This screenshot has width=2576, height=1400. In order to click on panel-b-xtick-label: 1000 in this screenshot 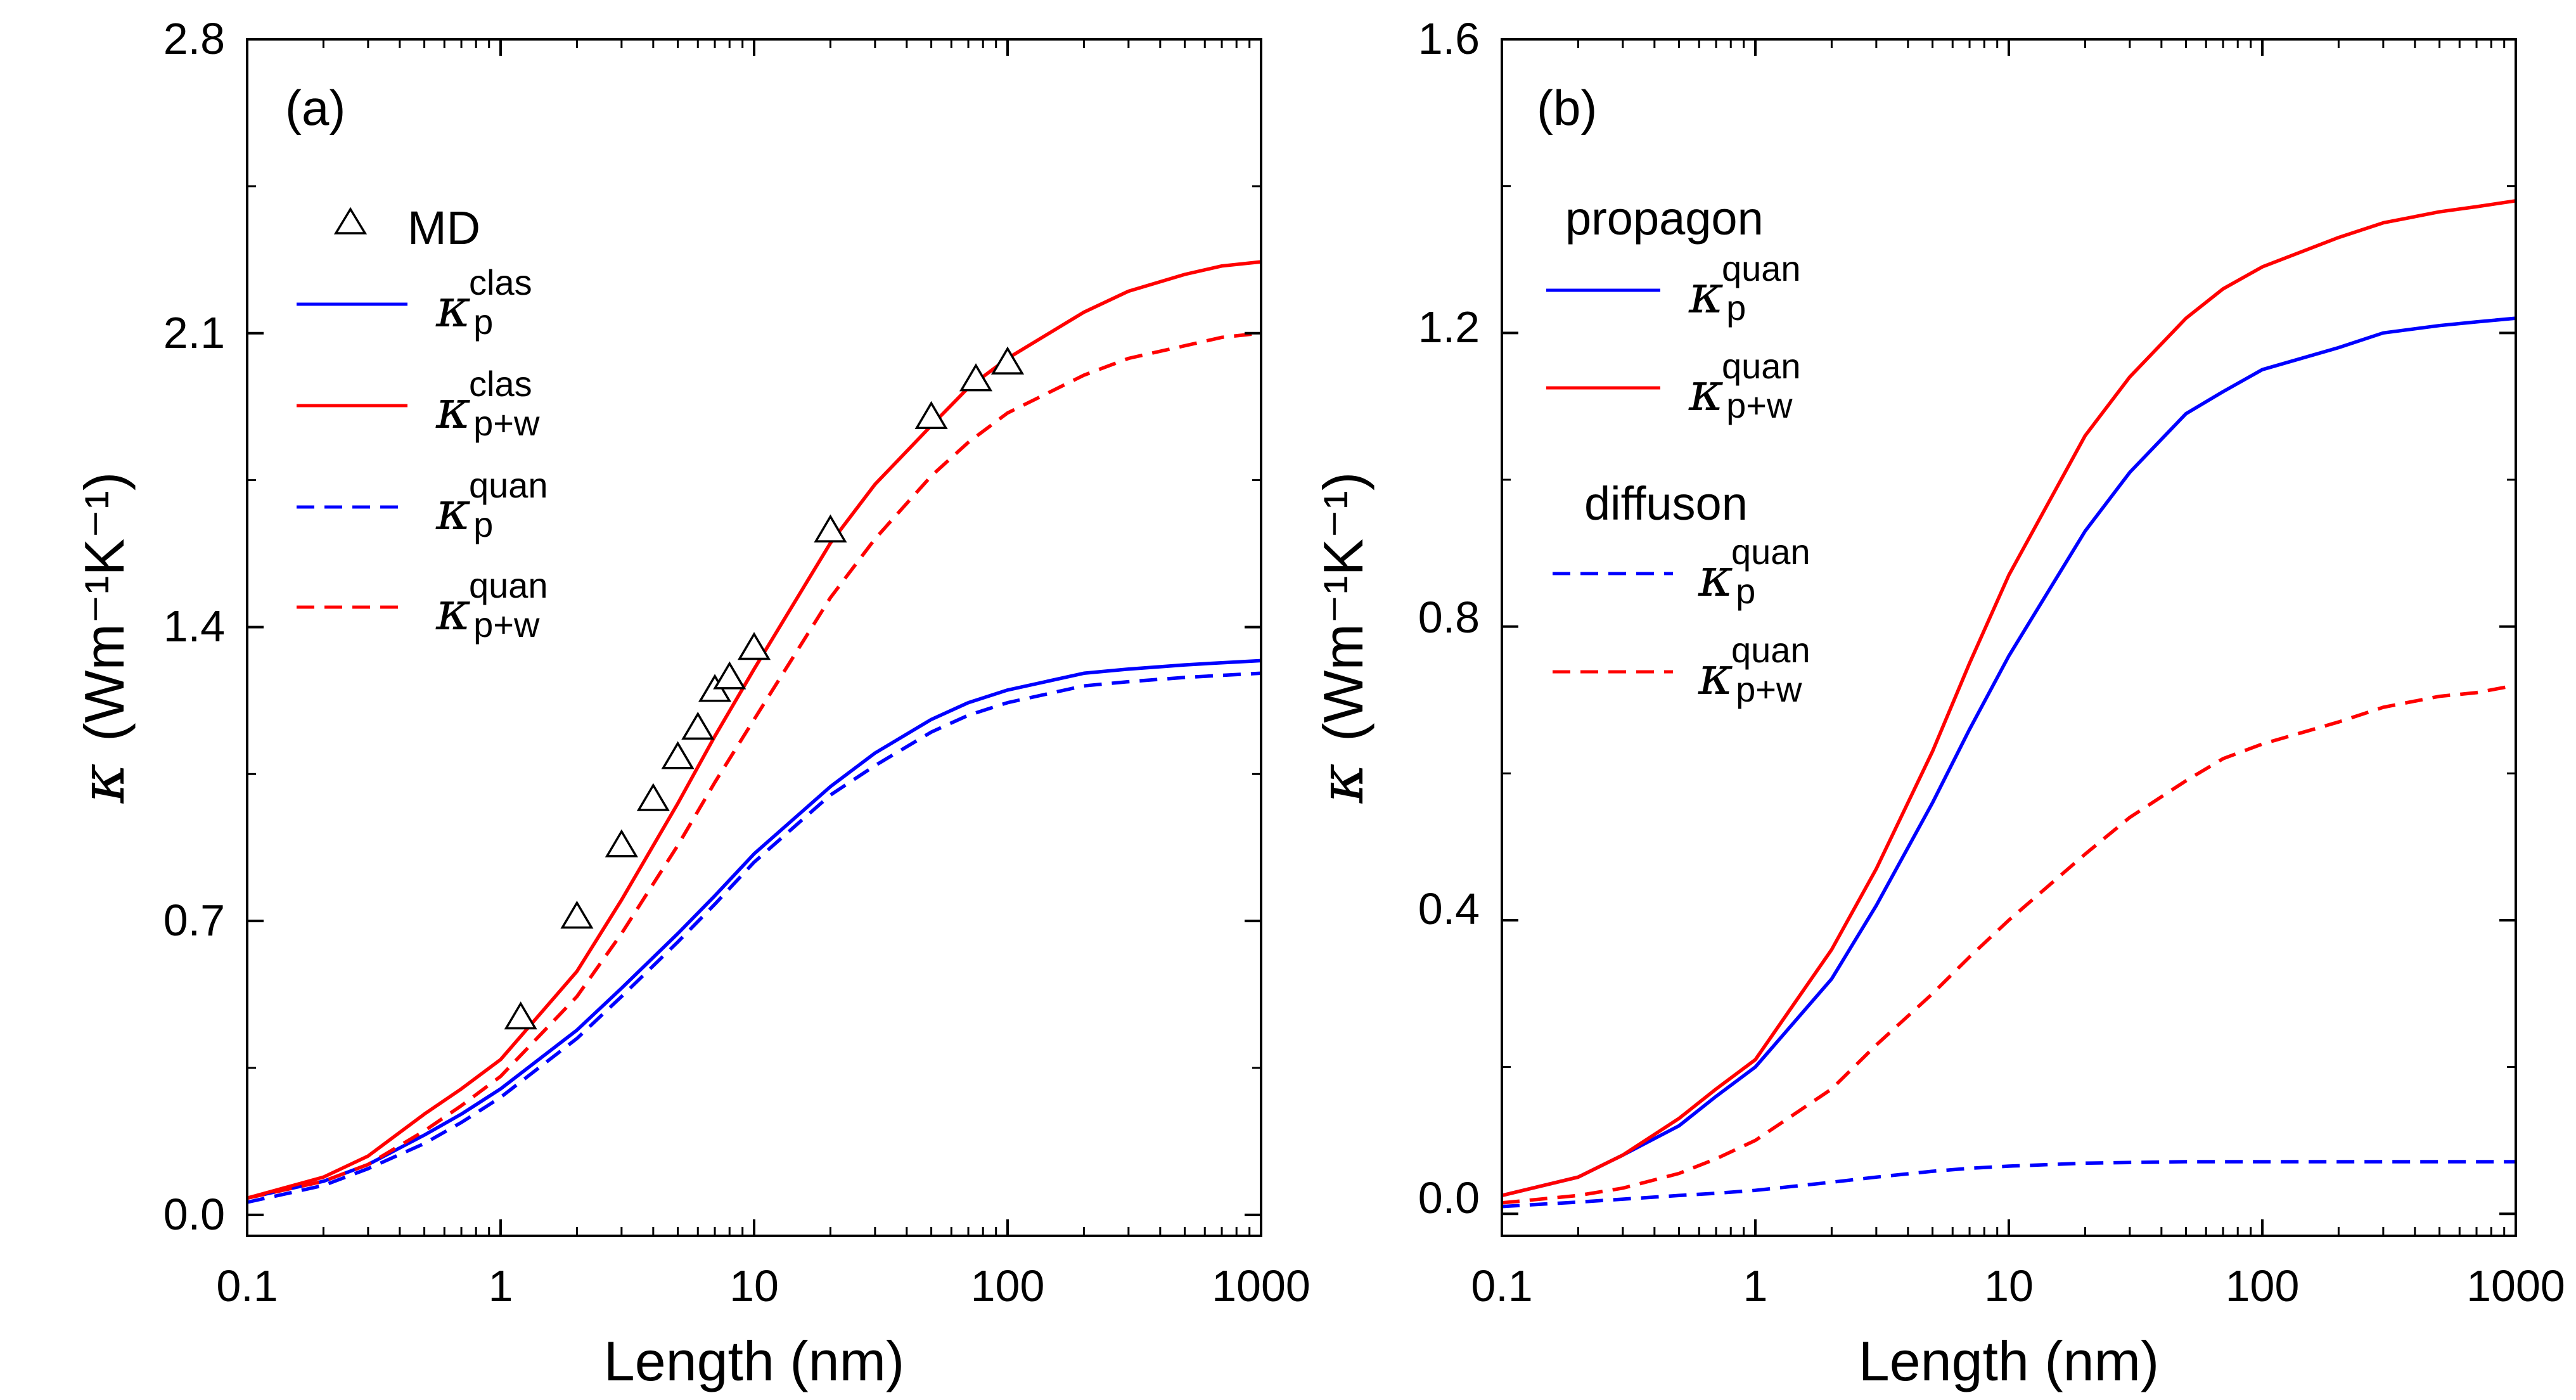, I will do `click(2515, 1286)`.